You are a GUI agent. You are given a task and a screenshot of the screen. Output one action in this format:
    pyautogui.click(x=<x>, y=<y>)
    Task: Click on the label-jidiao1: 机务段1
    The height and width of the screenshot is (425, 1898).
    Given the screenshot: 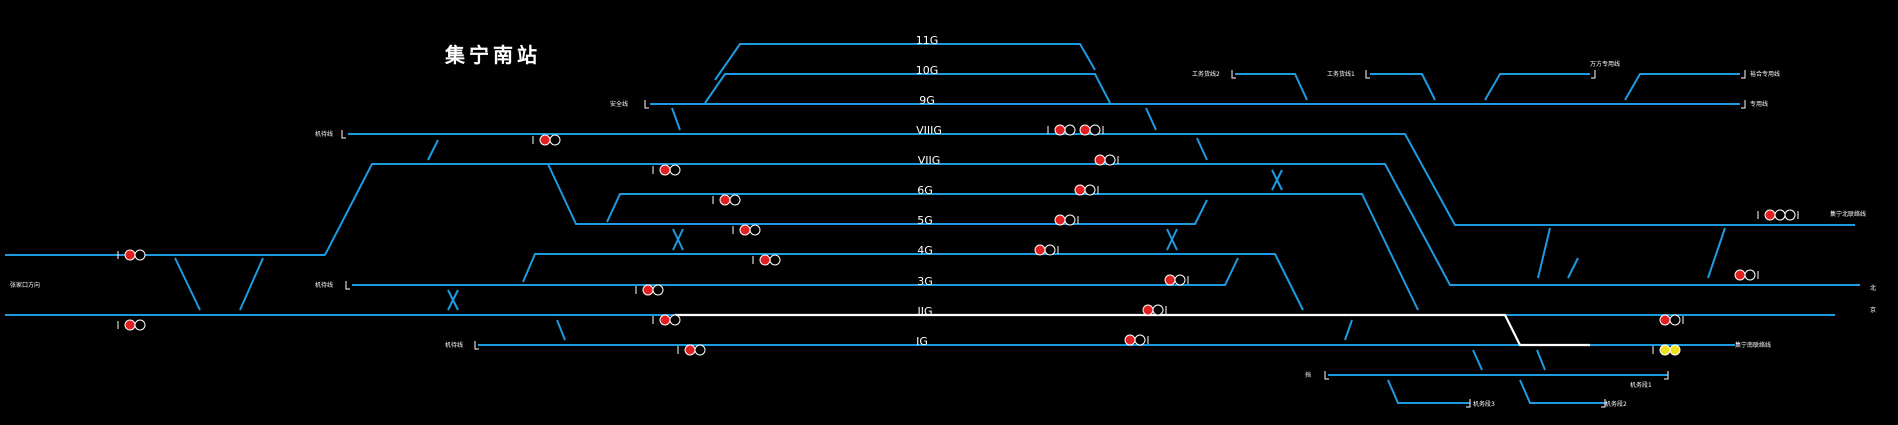 What is the action you would take?
    pyautogui.click(x=1641, y=385)
    